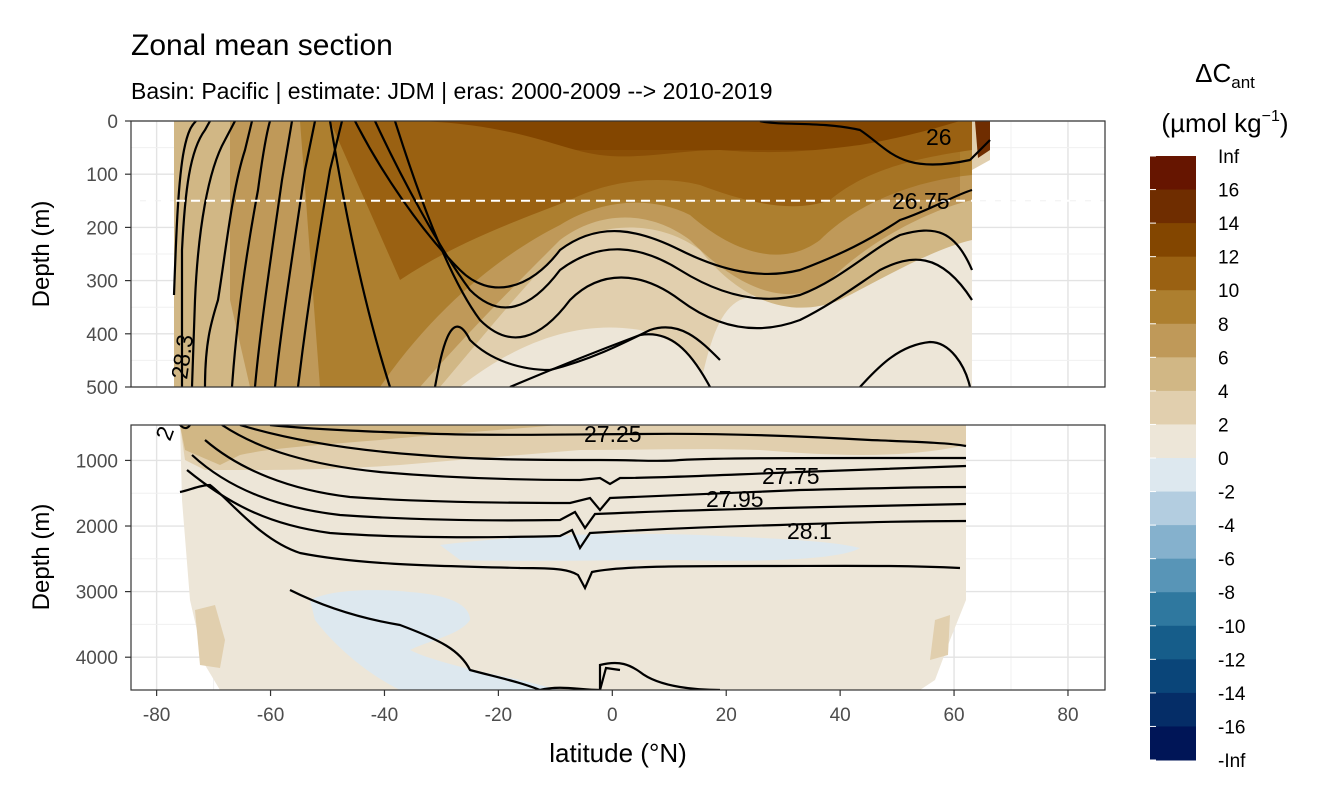 This screenshot has height=811, width=1344. I want to click on lower-field-2-4-east, so click(940, 637).